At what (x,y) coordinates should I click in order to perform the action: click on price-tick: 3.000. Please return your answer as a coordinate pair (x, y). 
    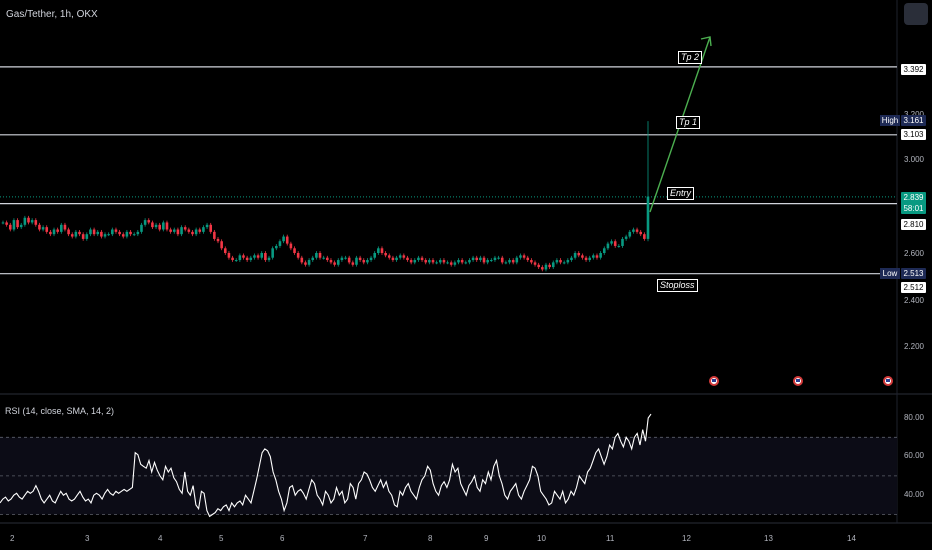
    Looking at the image, I should click on (913, 159).